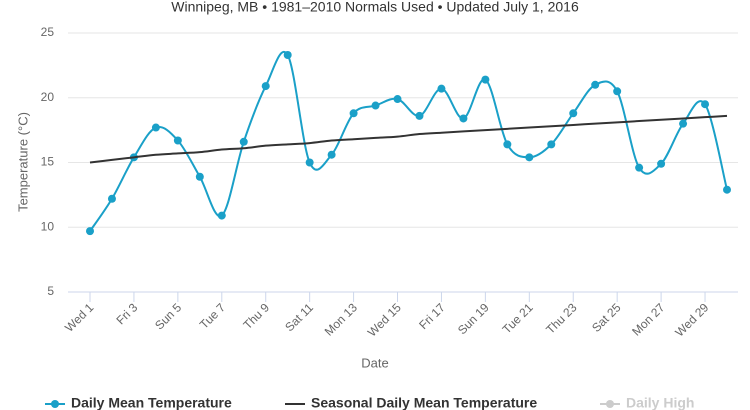 This screenshot has width=750, height=410. Describe the element at coordinates (50, 291) in the screenshot. I see `y-tick-label: 5` at that location.